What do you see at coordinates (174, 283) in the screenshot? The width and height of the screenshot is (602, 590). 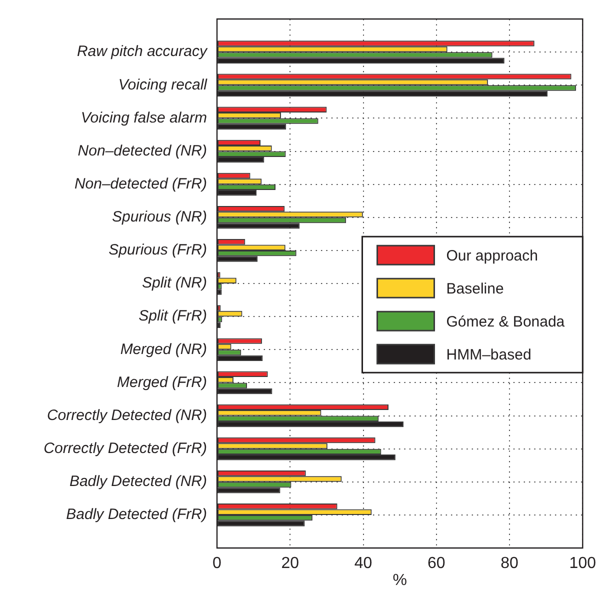 I see `y-tick-label: Split (NR)` at bounding box center [174, 283].